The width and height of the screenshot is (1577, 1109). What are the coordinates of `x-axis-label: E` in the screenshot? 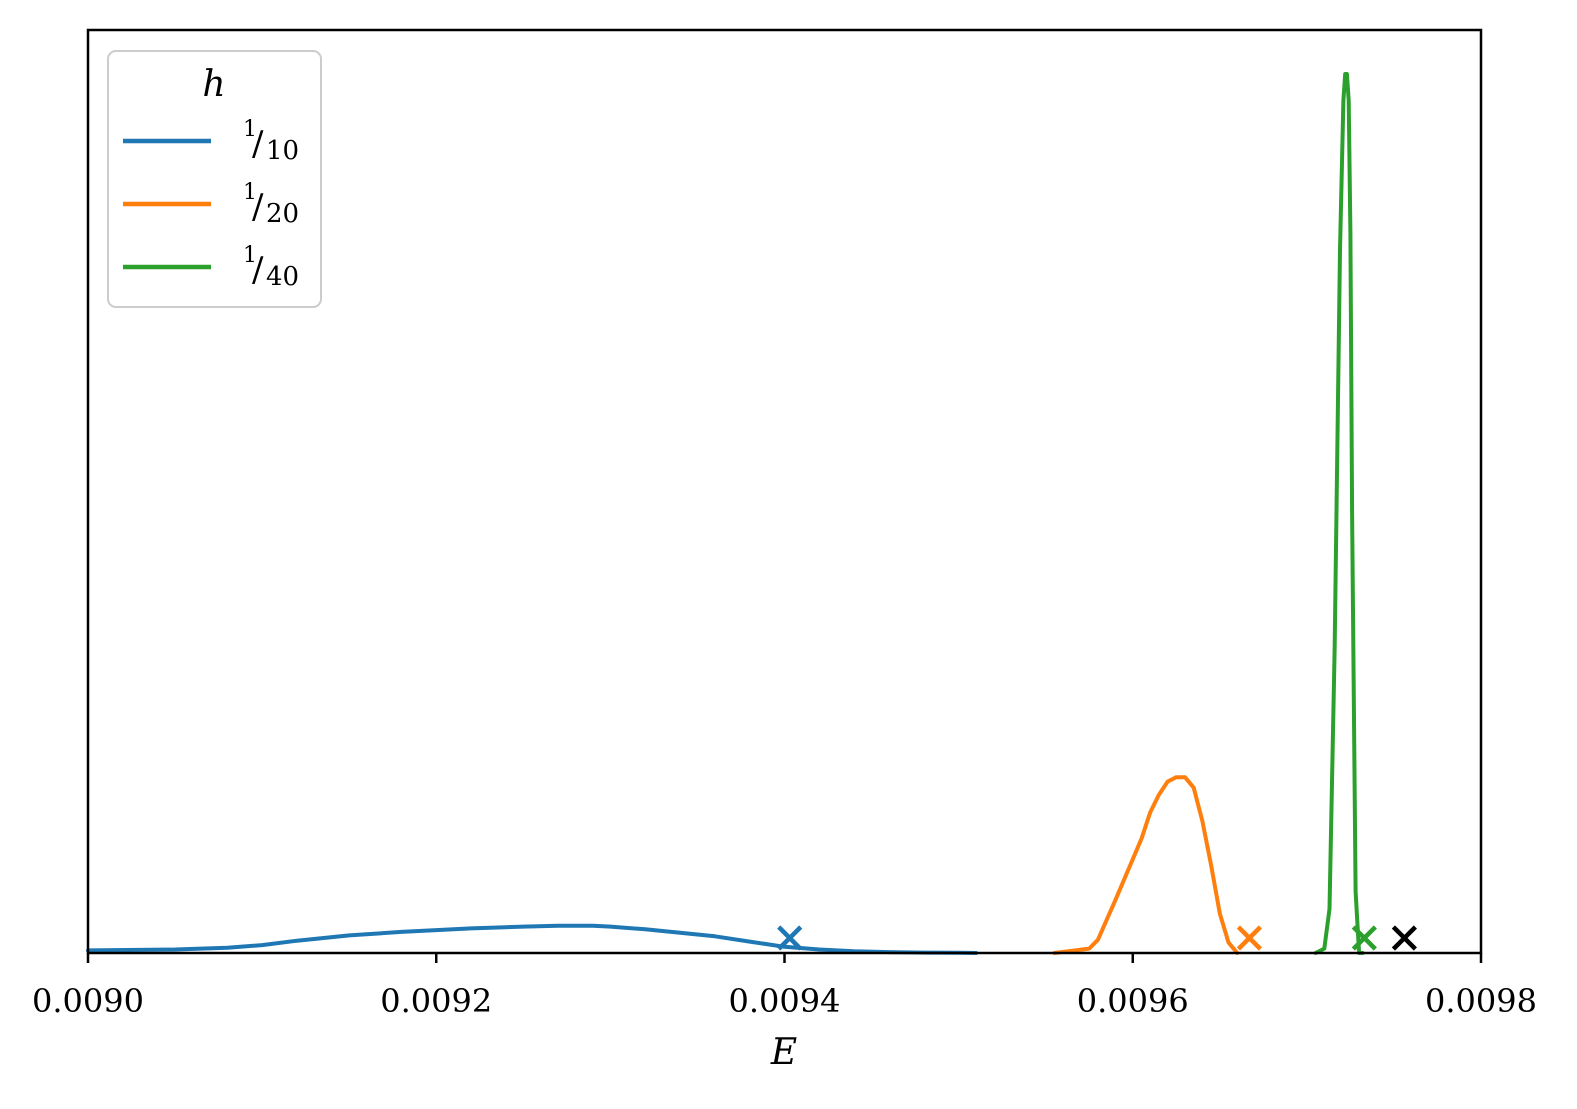 It's located at (783, 1052).